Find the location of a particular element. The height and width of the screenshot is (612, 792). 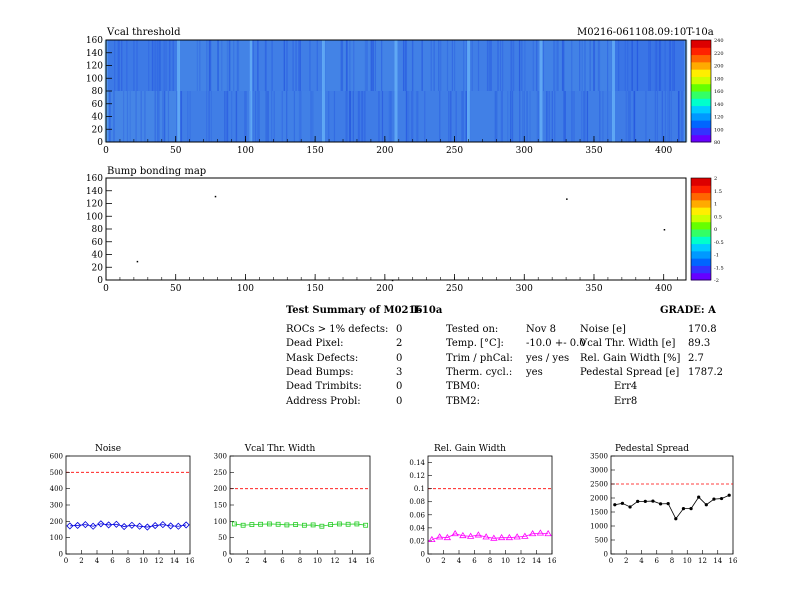

summary-plot-1: Noise 0 2 4 6 8 10 12 14 16 0 100 200 300 400 500 600 is located at coordinates (122, 504).